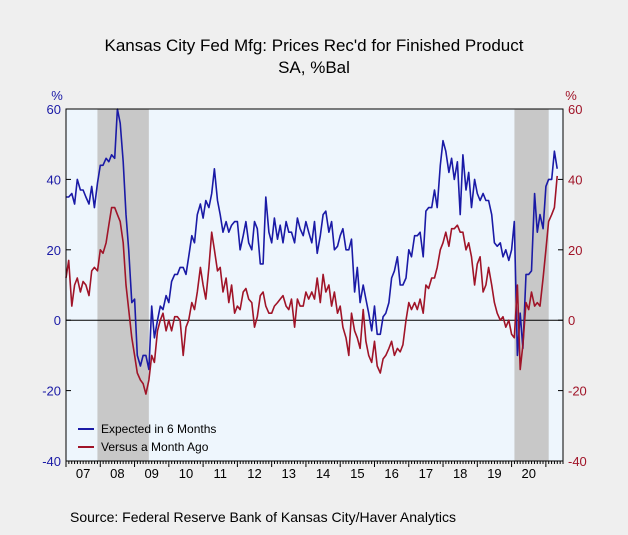 The image size is (628, 535). I want to click on x-tick-label: 08, so click(117, 473).